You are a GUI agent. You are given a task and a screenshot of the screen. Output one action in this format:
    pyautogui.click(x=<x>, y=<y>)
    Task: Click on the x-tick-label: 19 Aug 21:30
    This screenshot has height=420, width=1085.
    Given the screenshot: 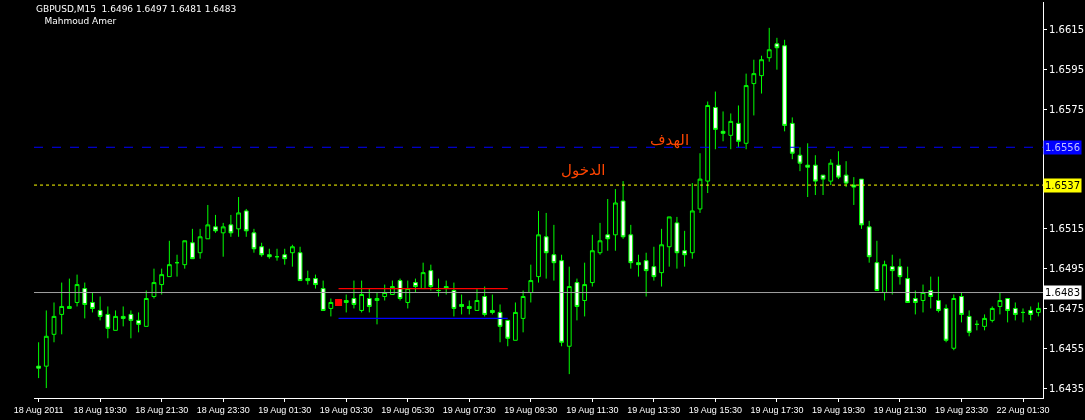 What is the action you would take?
    pyautogui.click(x=900, y=409)
    